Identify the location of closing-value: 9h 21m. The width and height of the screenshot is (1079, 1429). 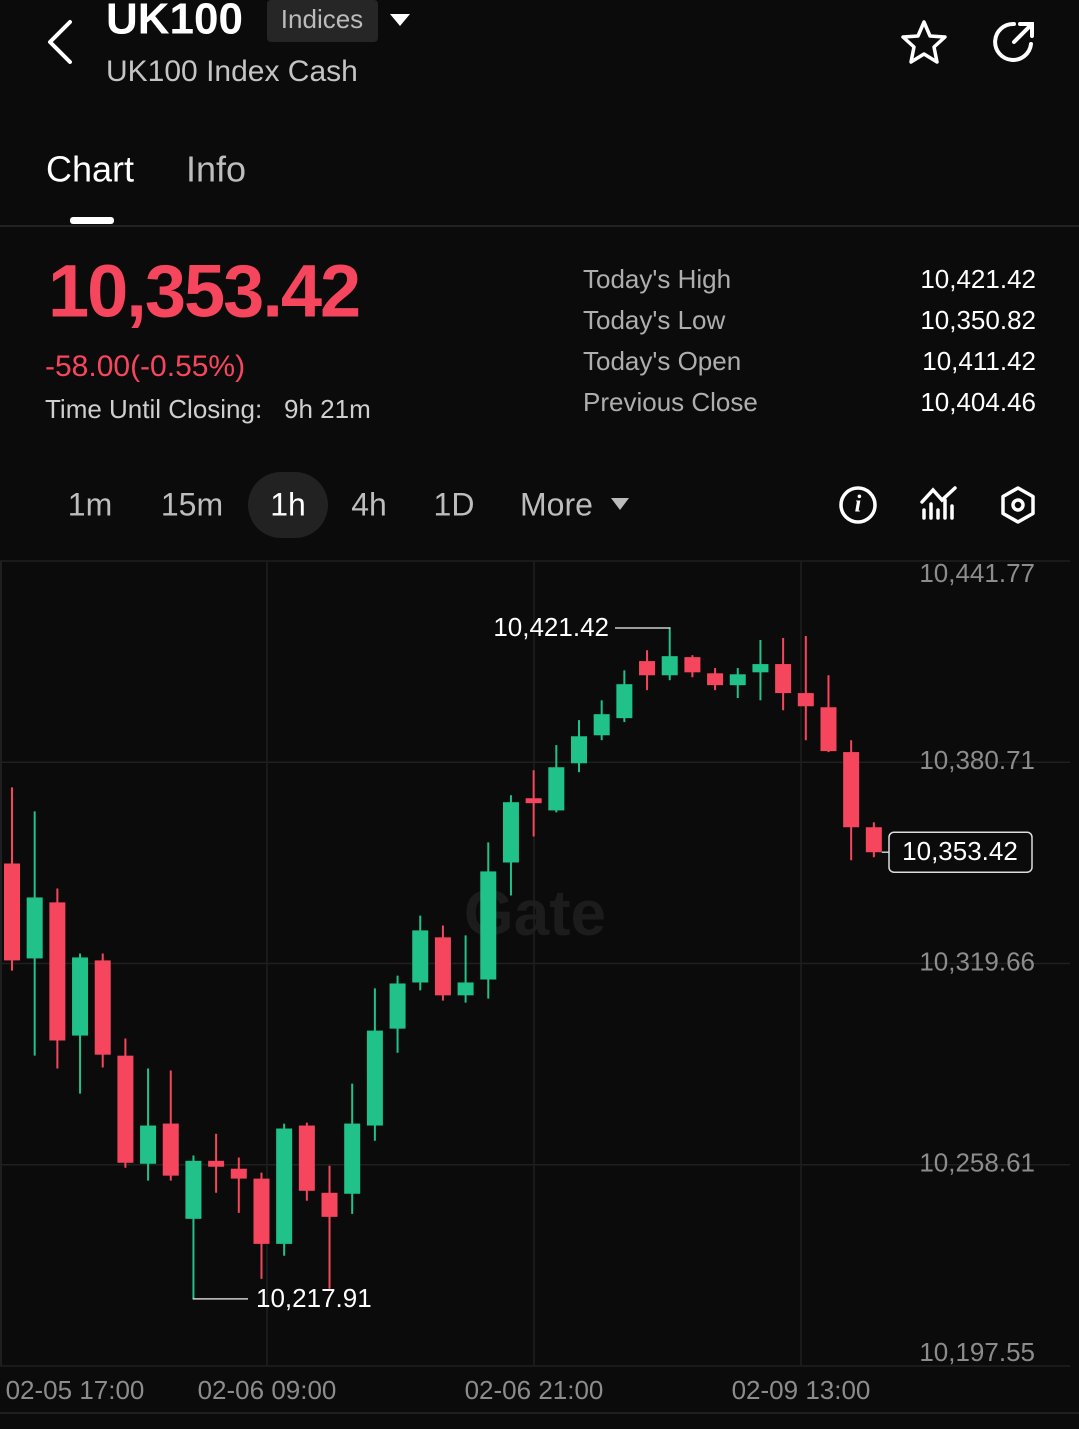
(327, 409).